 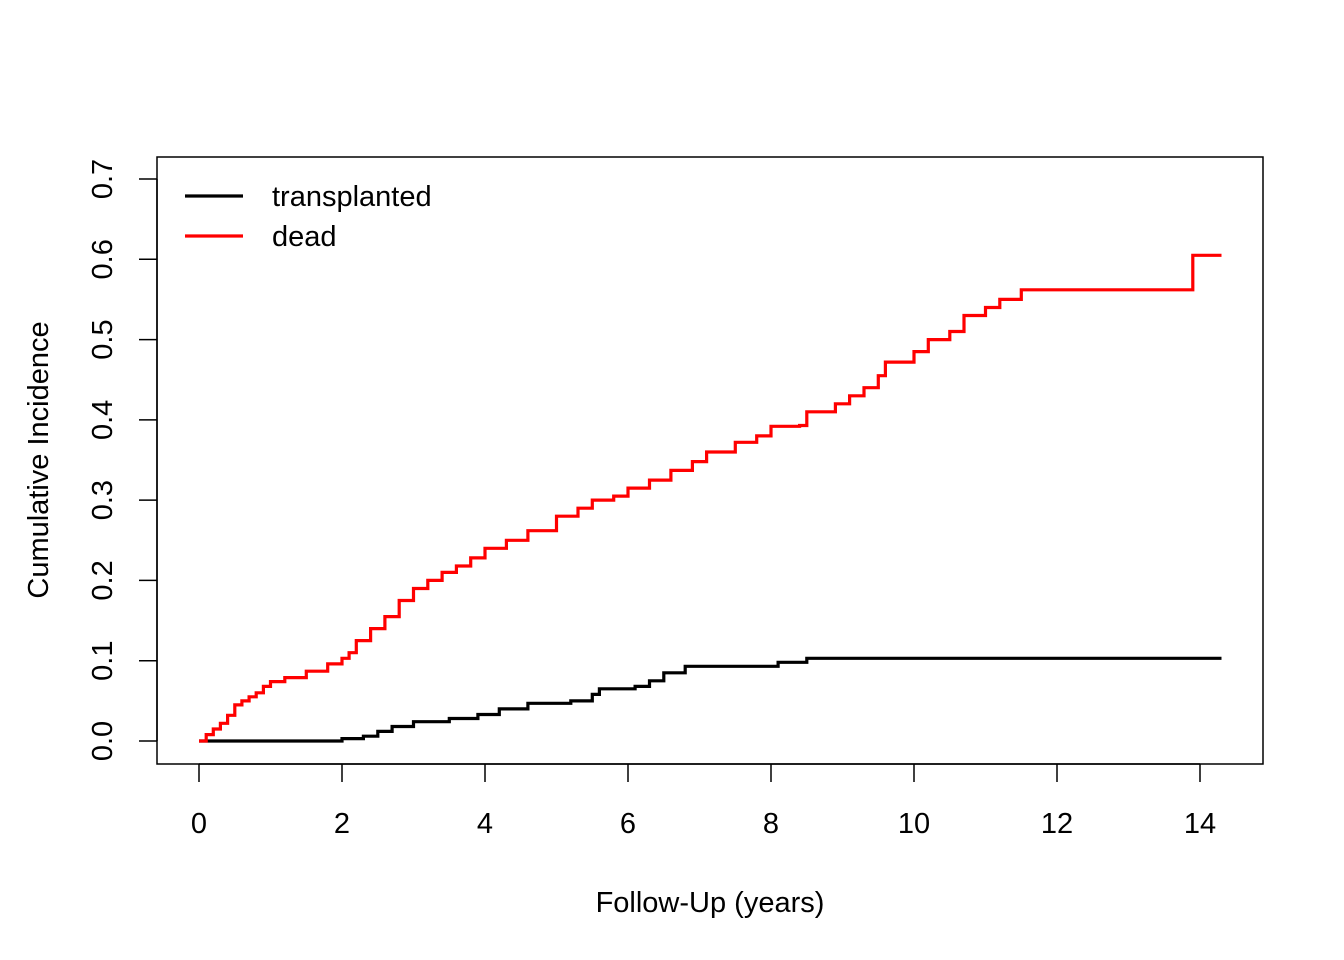 I want to click on x-tick-label: 12, so click(x=1057, y=824).